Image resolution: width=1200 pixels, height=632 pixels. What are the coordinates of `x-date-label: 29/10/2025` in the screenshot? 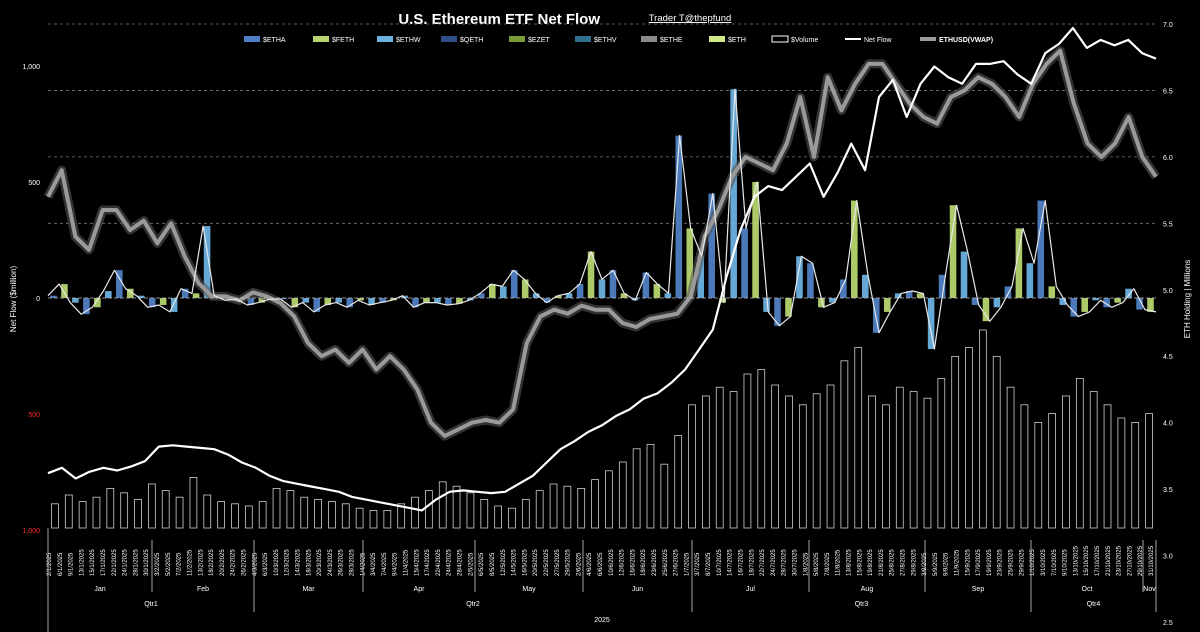 It's located at (1141, 560).